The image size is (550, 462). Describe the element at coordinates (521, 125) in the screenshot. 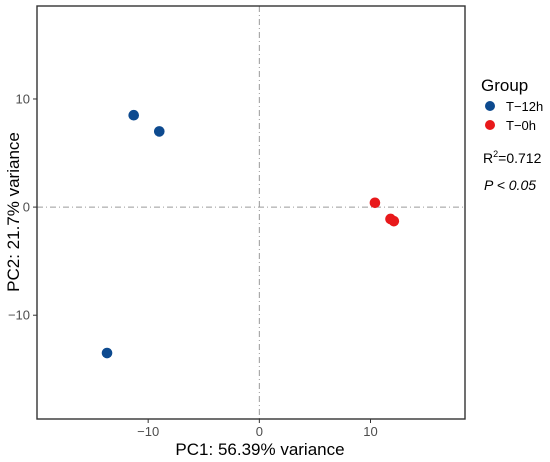

I see `legend-label-t-0h: T−0h` at that location.